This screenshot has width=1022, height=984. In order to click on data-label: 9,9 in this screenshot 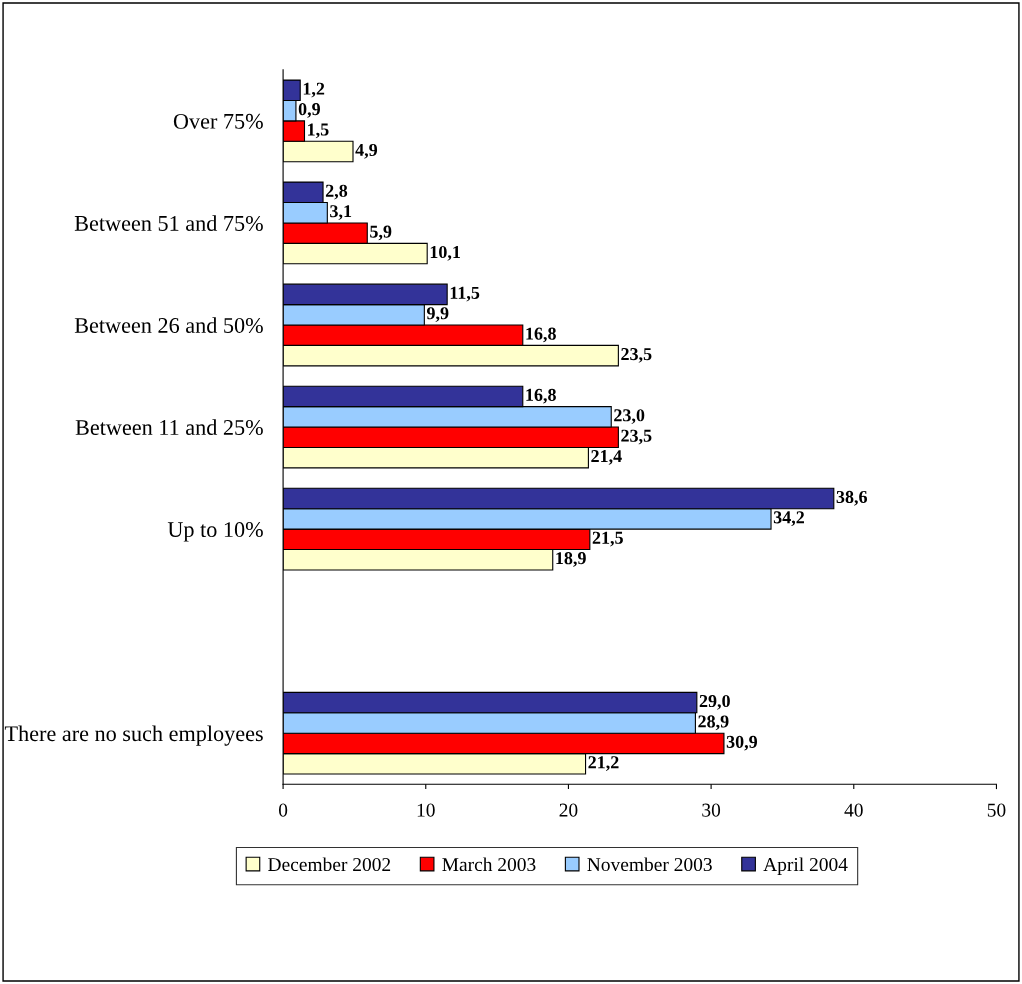, I will do `click(437, 314)`.